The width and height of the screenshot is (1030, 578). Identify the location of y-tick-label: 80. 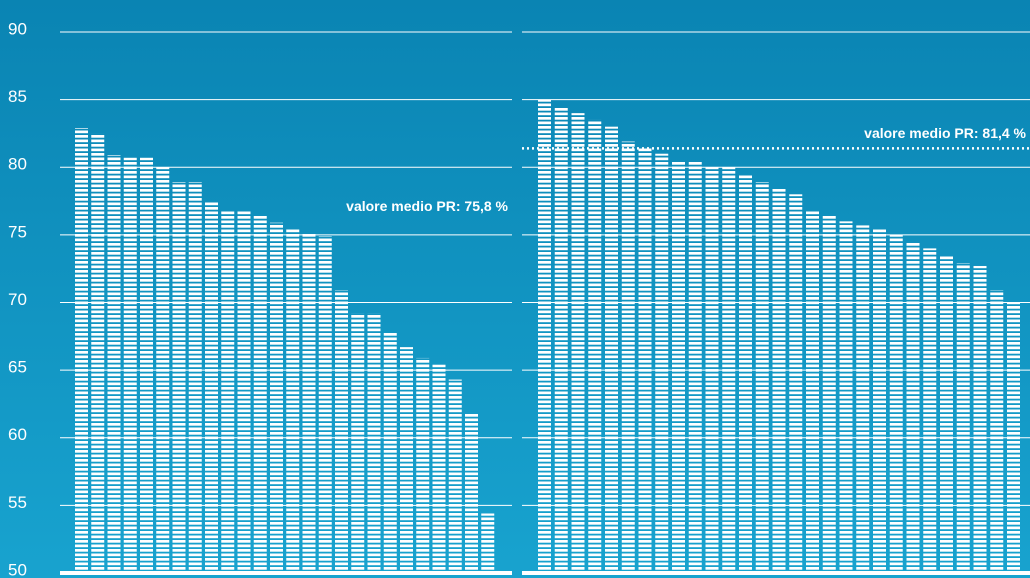
(17, 164).